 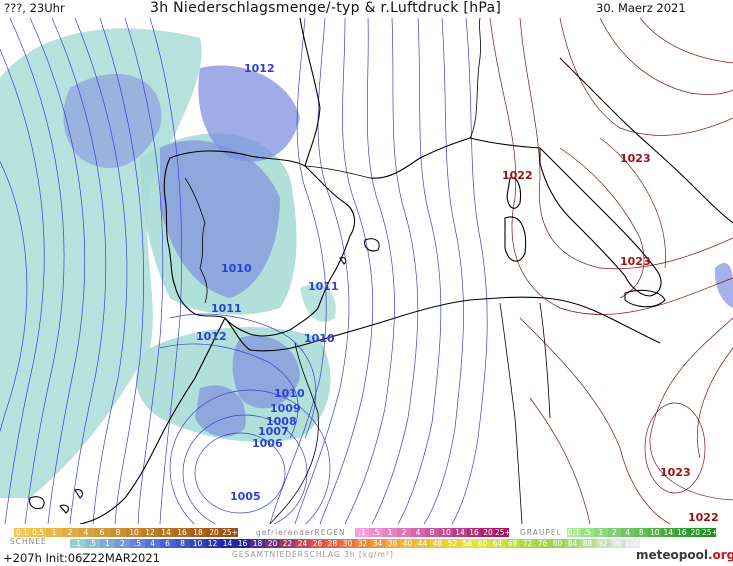 What do you see at coordinates (512, 543) in the screenshot?
I see `legend-cell: 68` at bounding box center [512, 543].